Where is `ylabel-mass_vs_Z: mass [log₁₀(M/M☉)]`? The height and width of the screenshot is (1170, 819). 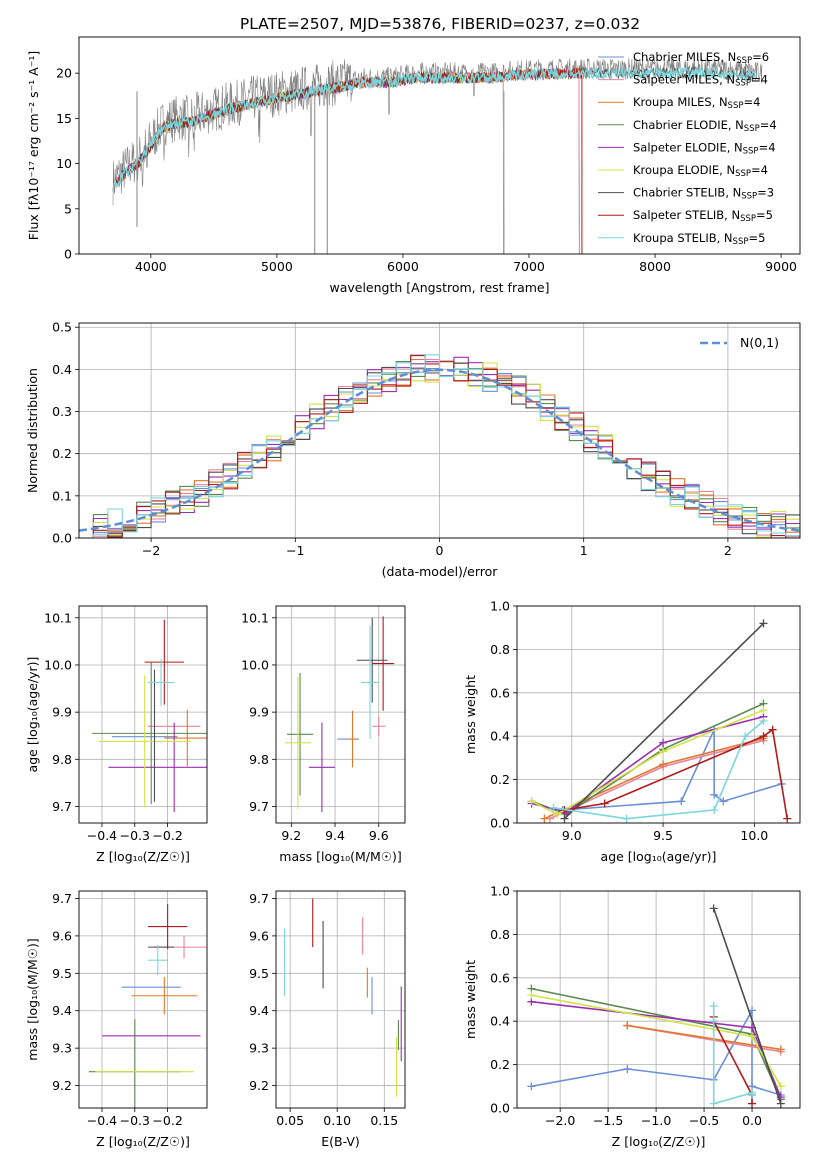 ylabel-mass_vs_Z: mass [log₁₀(M/M☉)] is located at coordinates (32, 999).